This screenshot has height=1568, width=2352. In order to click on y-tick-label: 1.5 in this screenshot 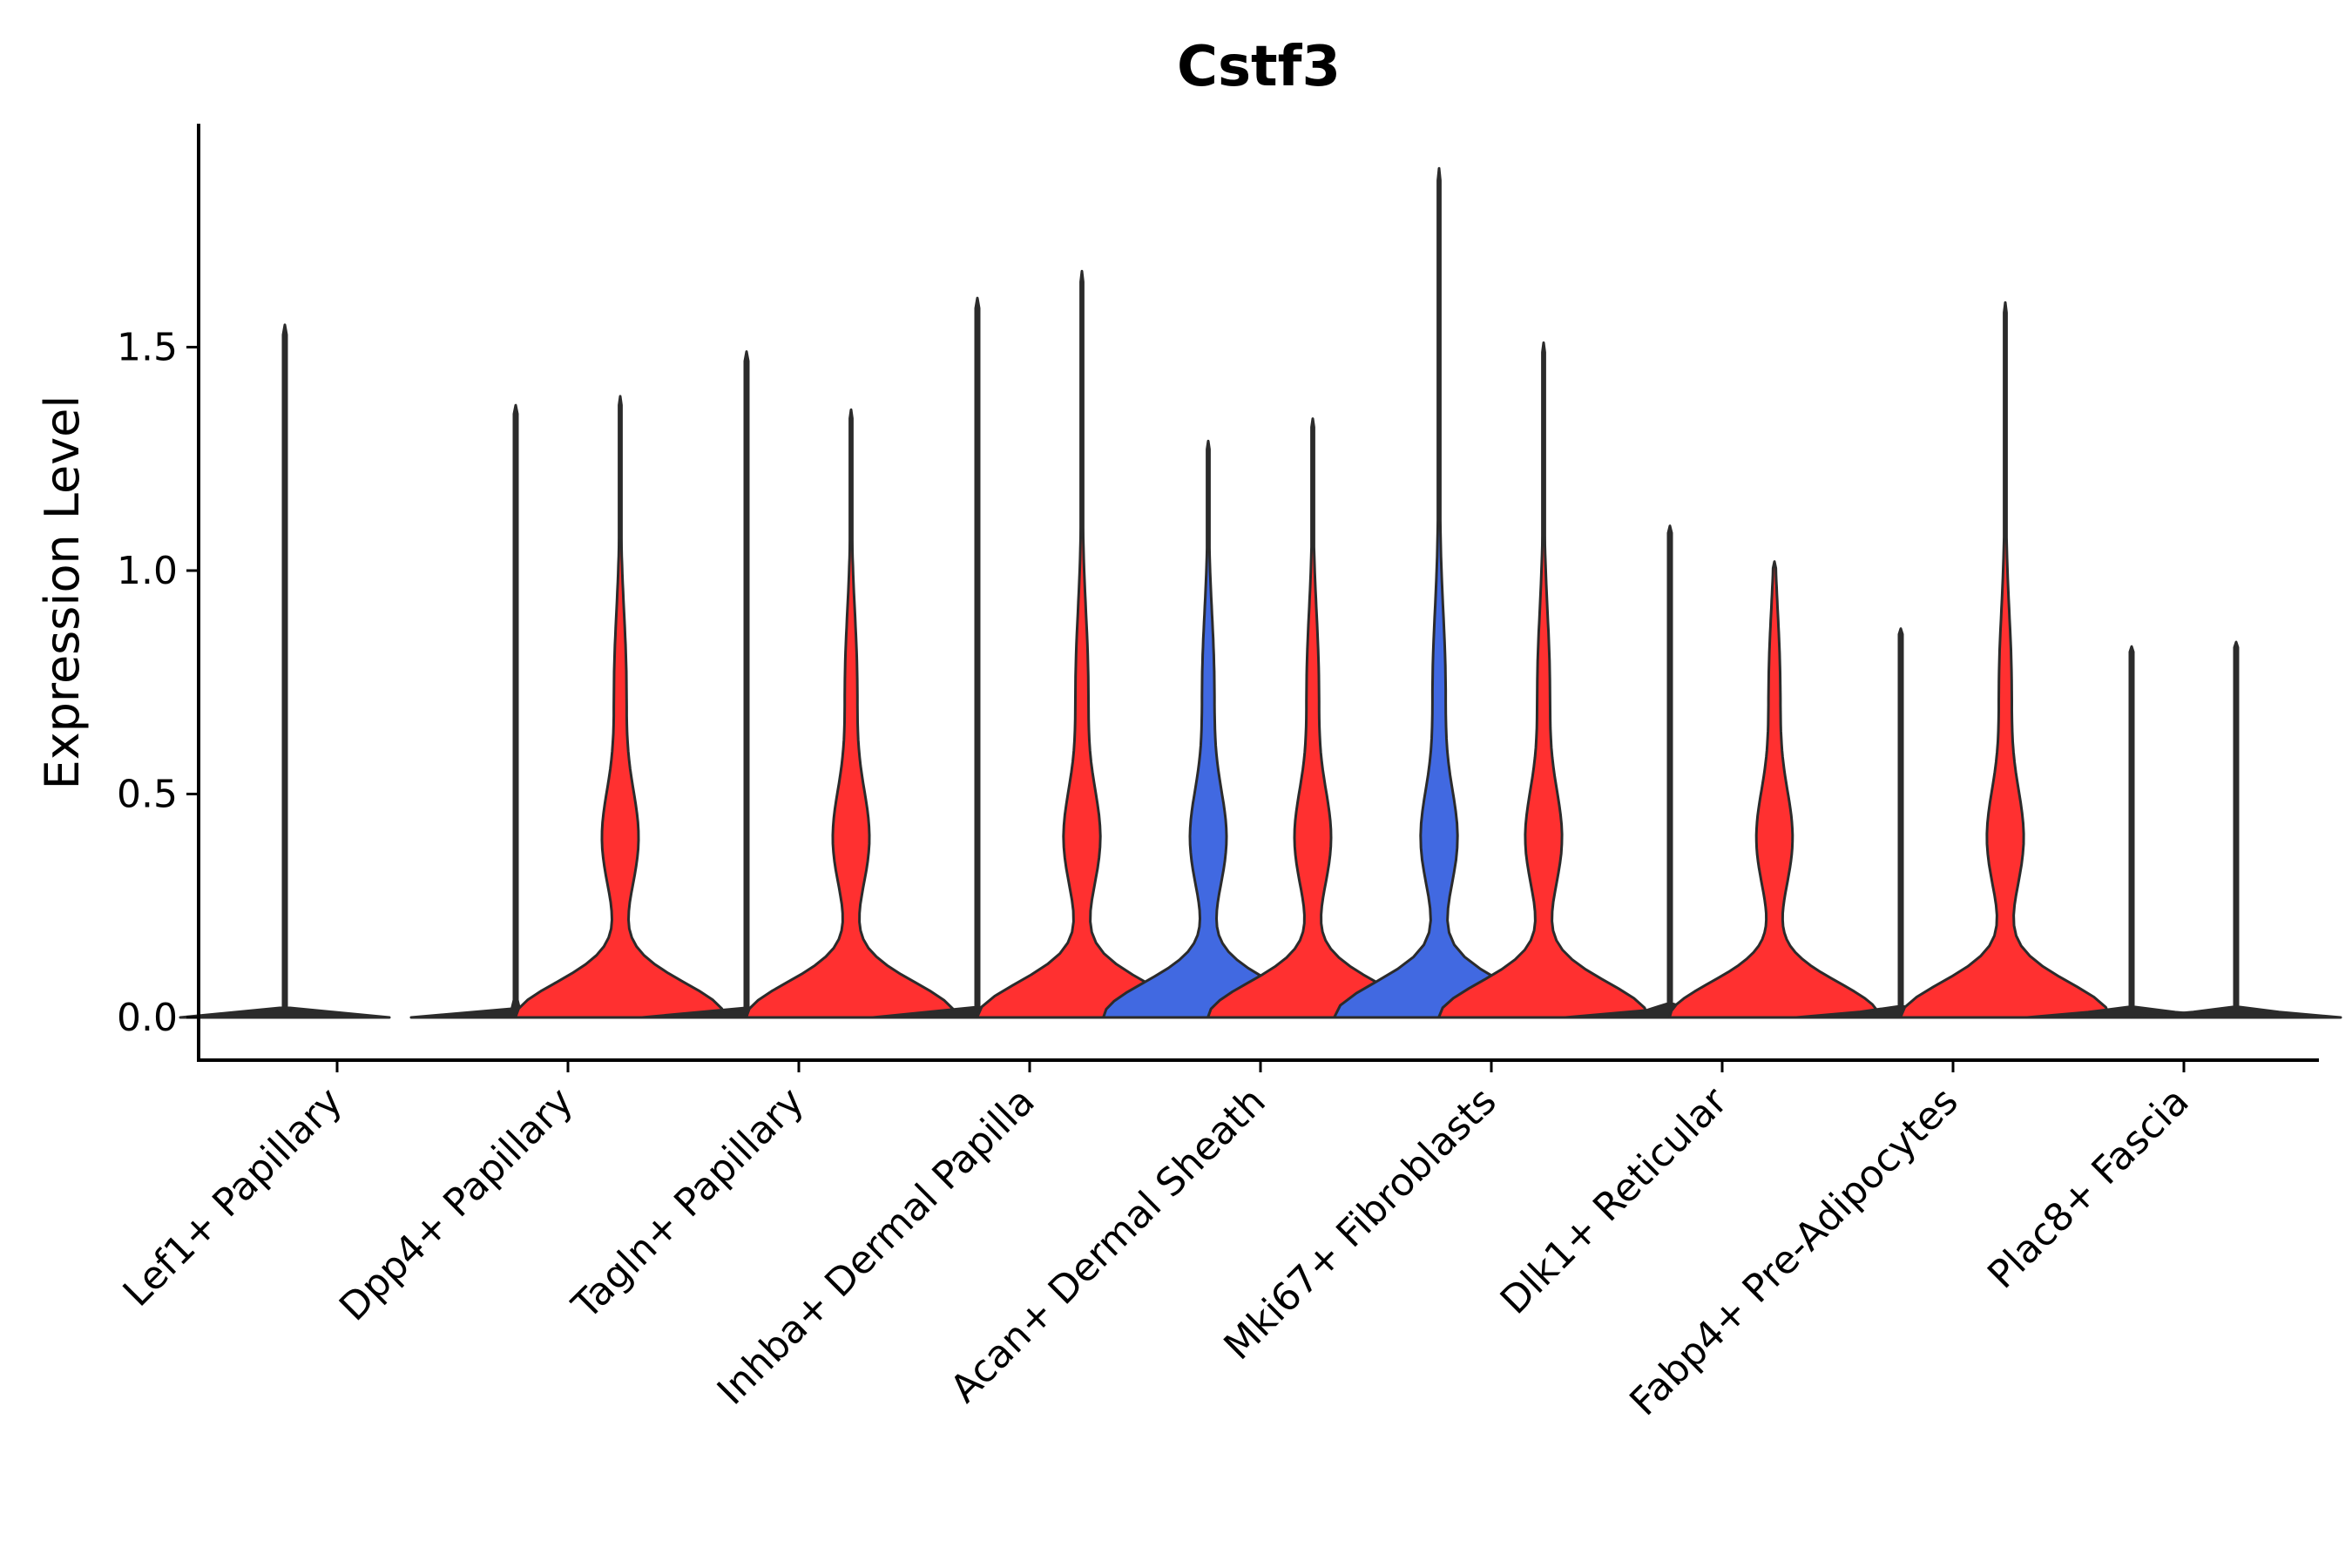, I will do `click(147, 348)`.